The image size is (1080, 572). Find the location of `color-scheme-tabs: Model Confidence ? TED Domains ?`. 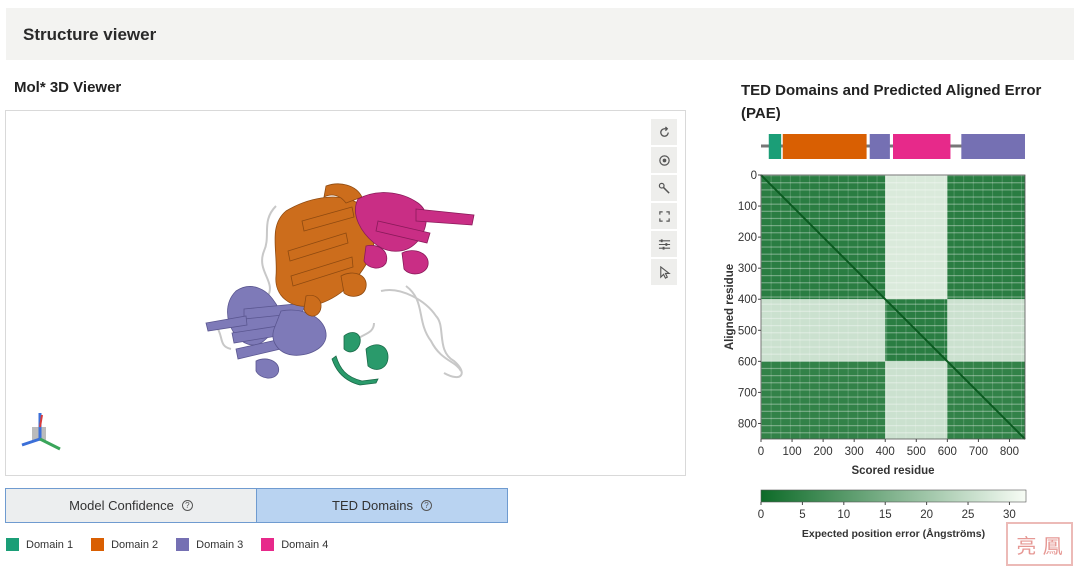

color-scheme-tabs: Model Confidence ? TED Domains ? is located at coordinates (256, 505).